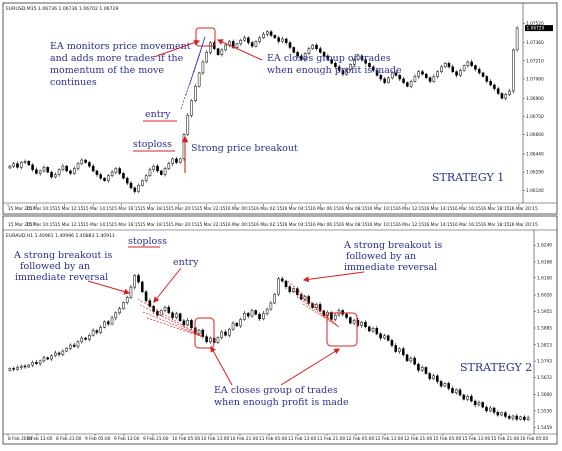 The height and width of the screenshot is (451, 562). I want to click on top-x-tick-label: 15 Mar 2017, so click(22, 225).